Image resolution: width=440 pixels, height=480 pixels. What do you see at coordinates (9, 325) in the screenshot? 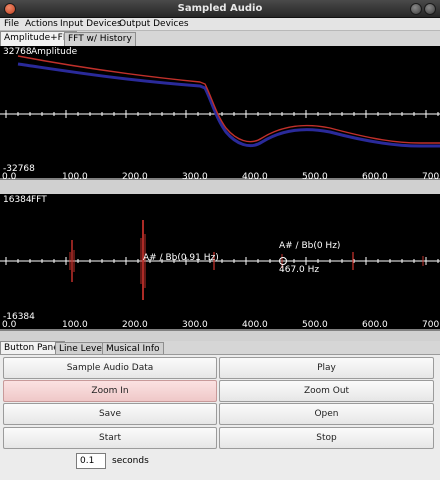
I see `fft-x-tick: 0.0` at bounding box center [9, 325].